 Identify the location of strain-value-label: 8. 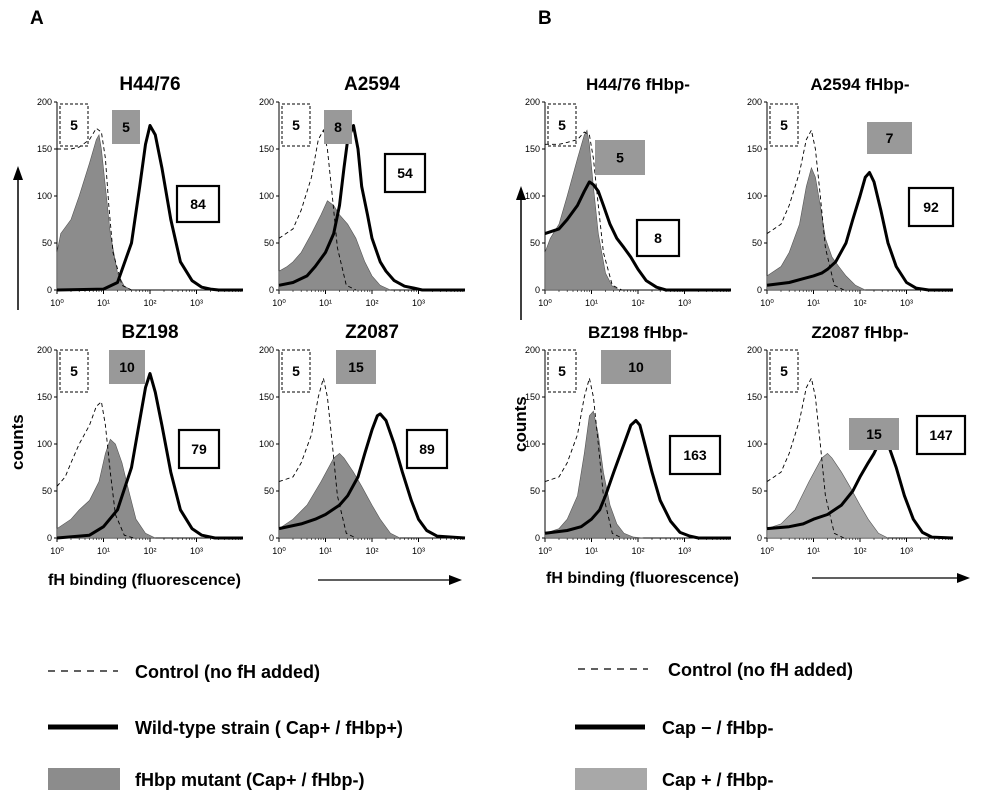
(658, 238).